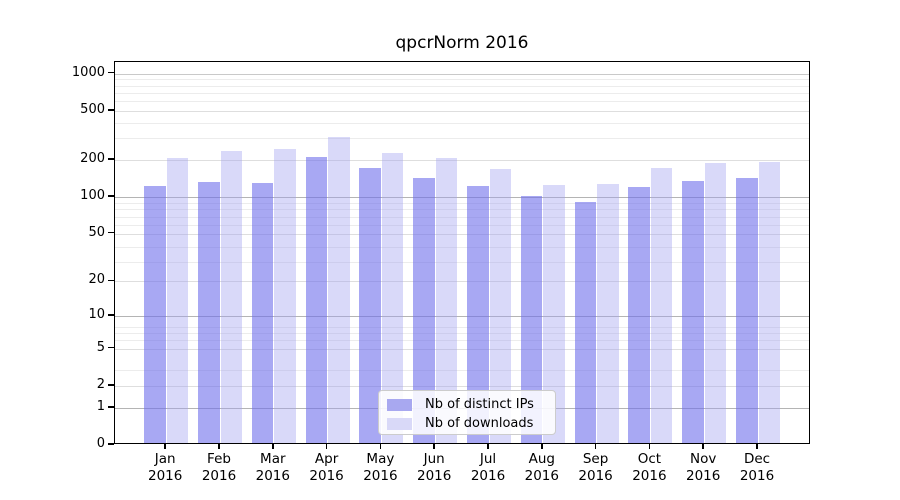 This screenshot has height=500, width=900. Describe the element at coordinates (715, 303) in the screenshot. I see `bar-nov-downloads` at that location.